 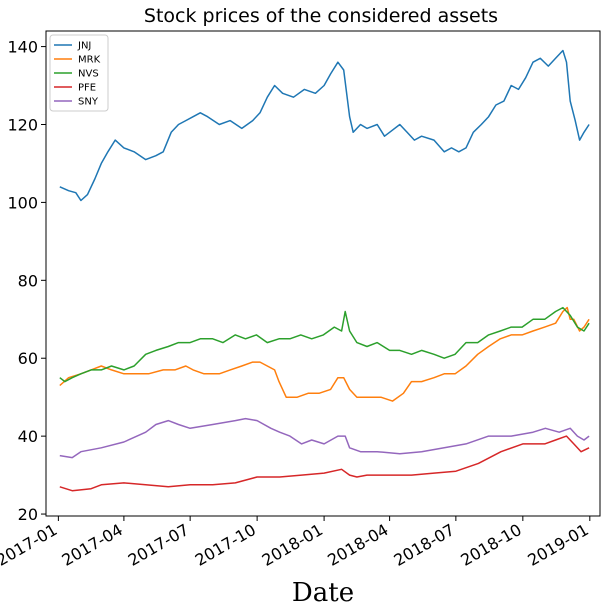 I want to click on legend-label-nvs: NVS, so click(x=88, y=74).